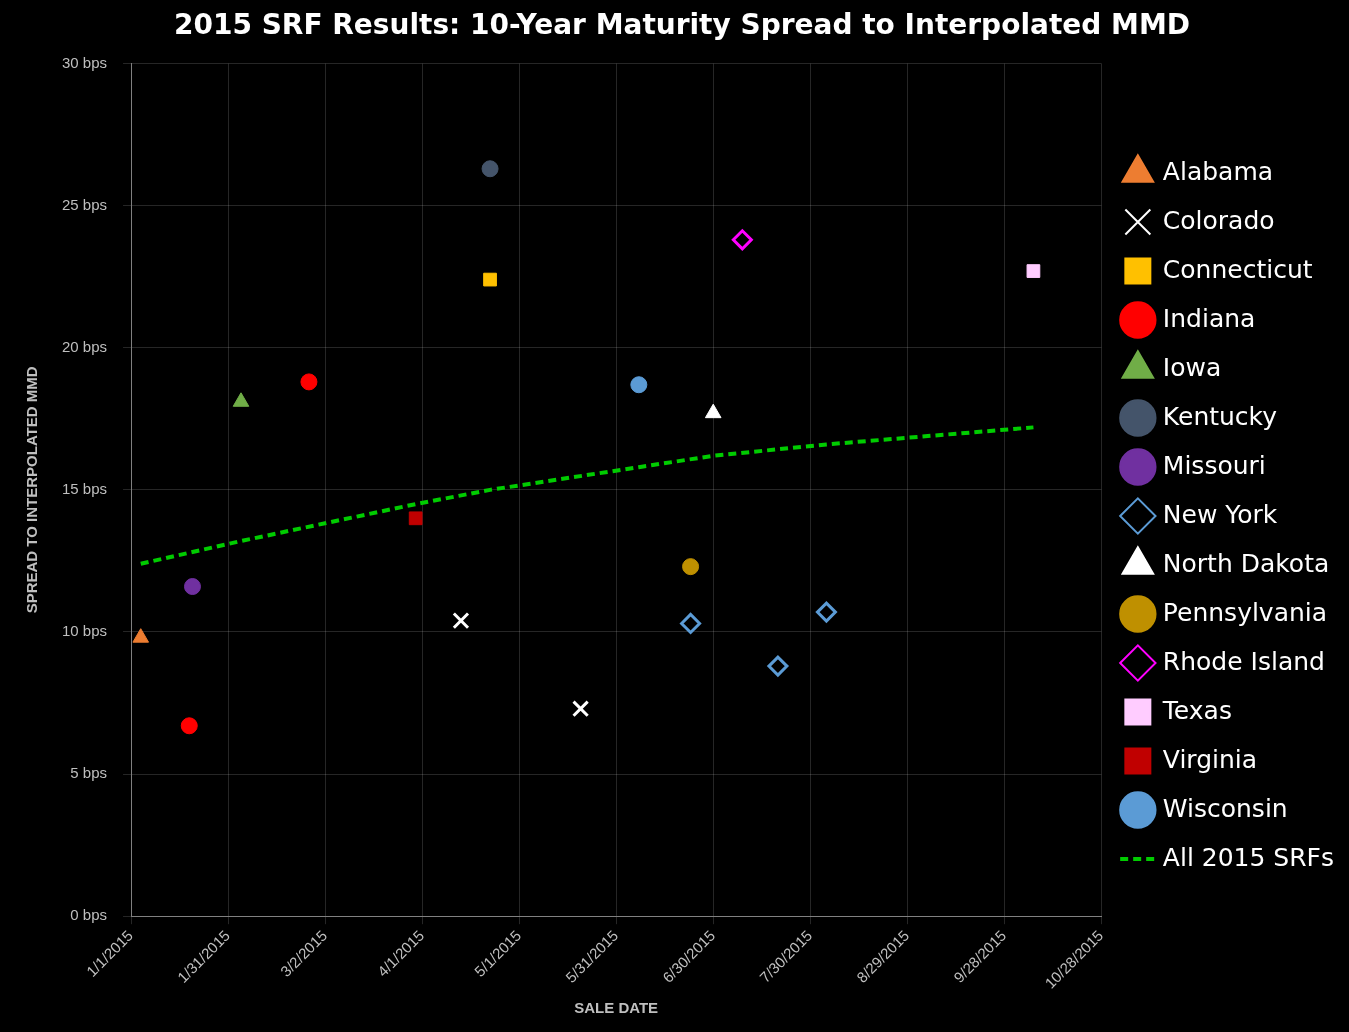  What do you see at coordinates (89, 915) in the screenshot?
I see `y-tick-label: 0 bps` at bounding box center [89, 915].